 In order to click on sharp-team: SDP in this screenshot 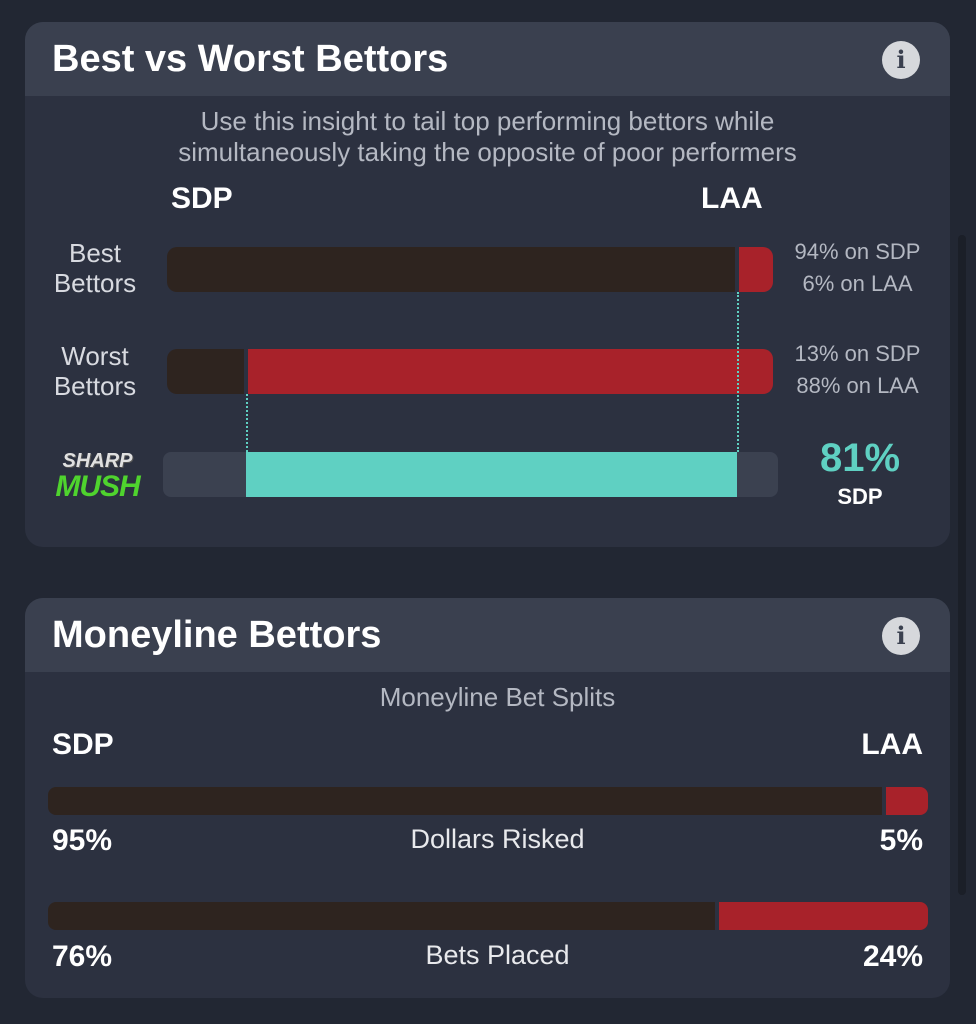, I will do `click(860, 496)`.